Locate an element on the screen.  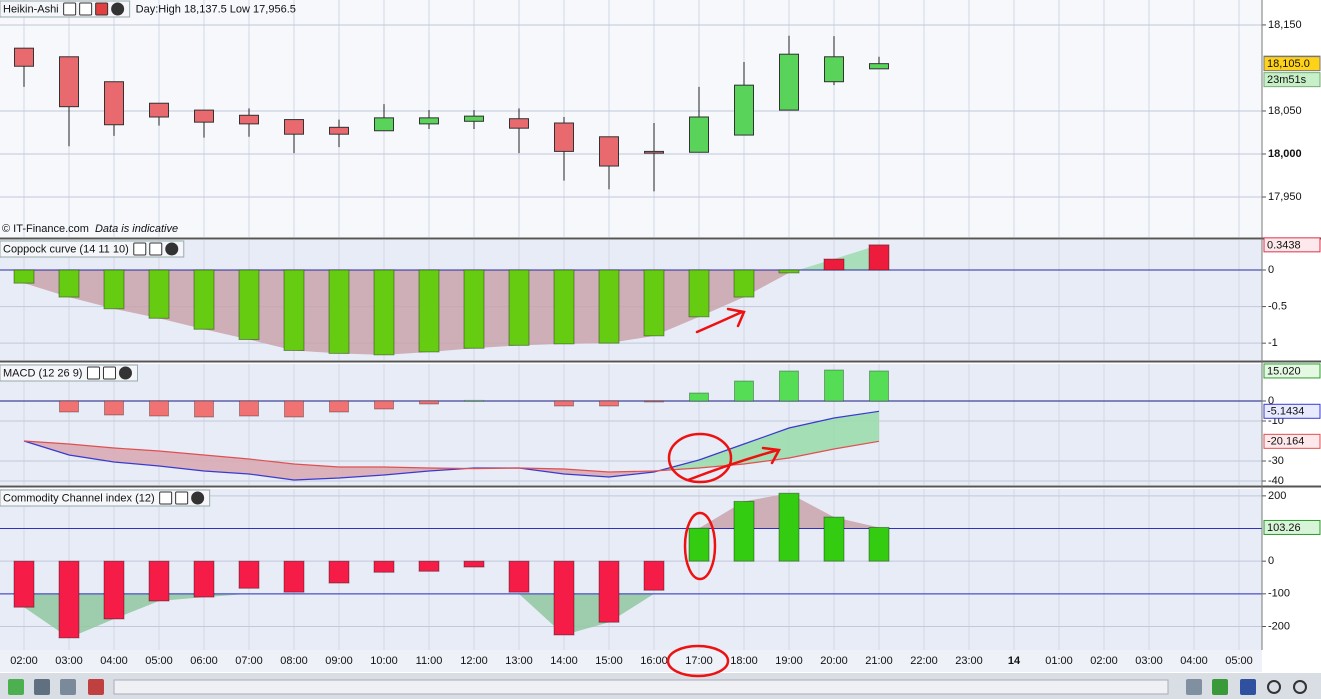
x-tick-label: 14 is located at coordinates (1014, 661).